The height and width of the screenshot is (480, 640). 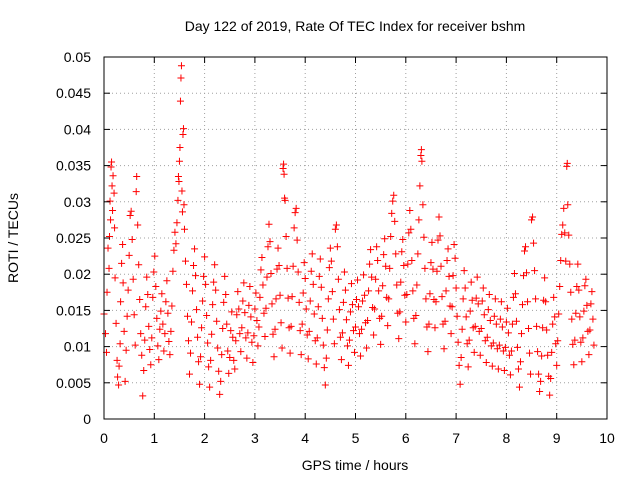 What do you see at coordinates (507, 438) in the screenshot?
I see `x-tick-label: 8` at bounding box center [507, 438].